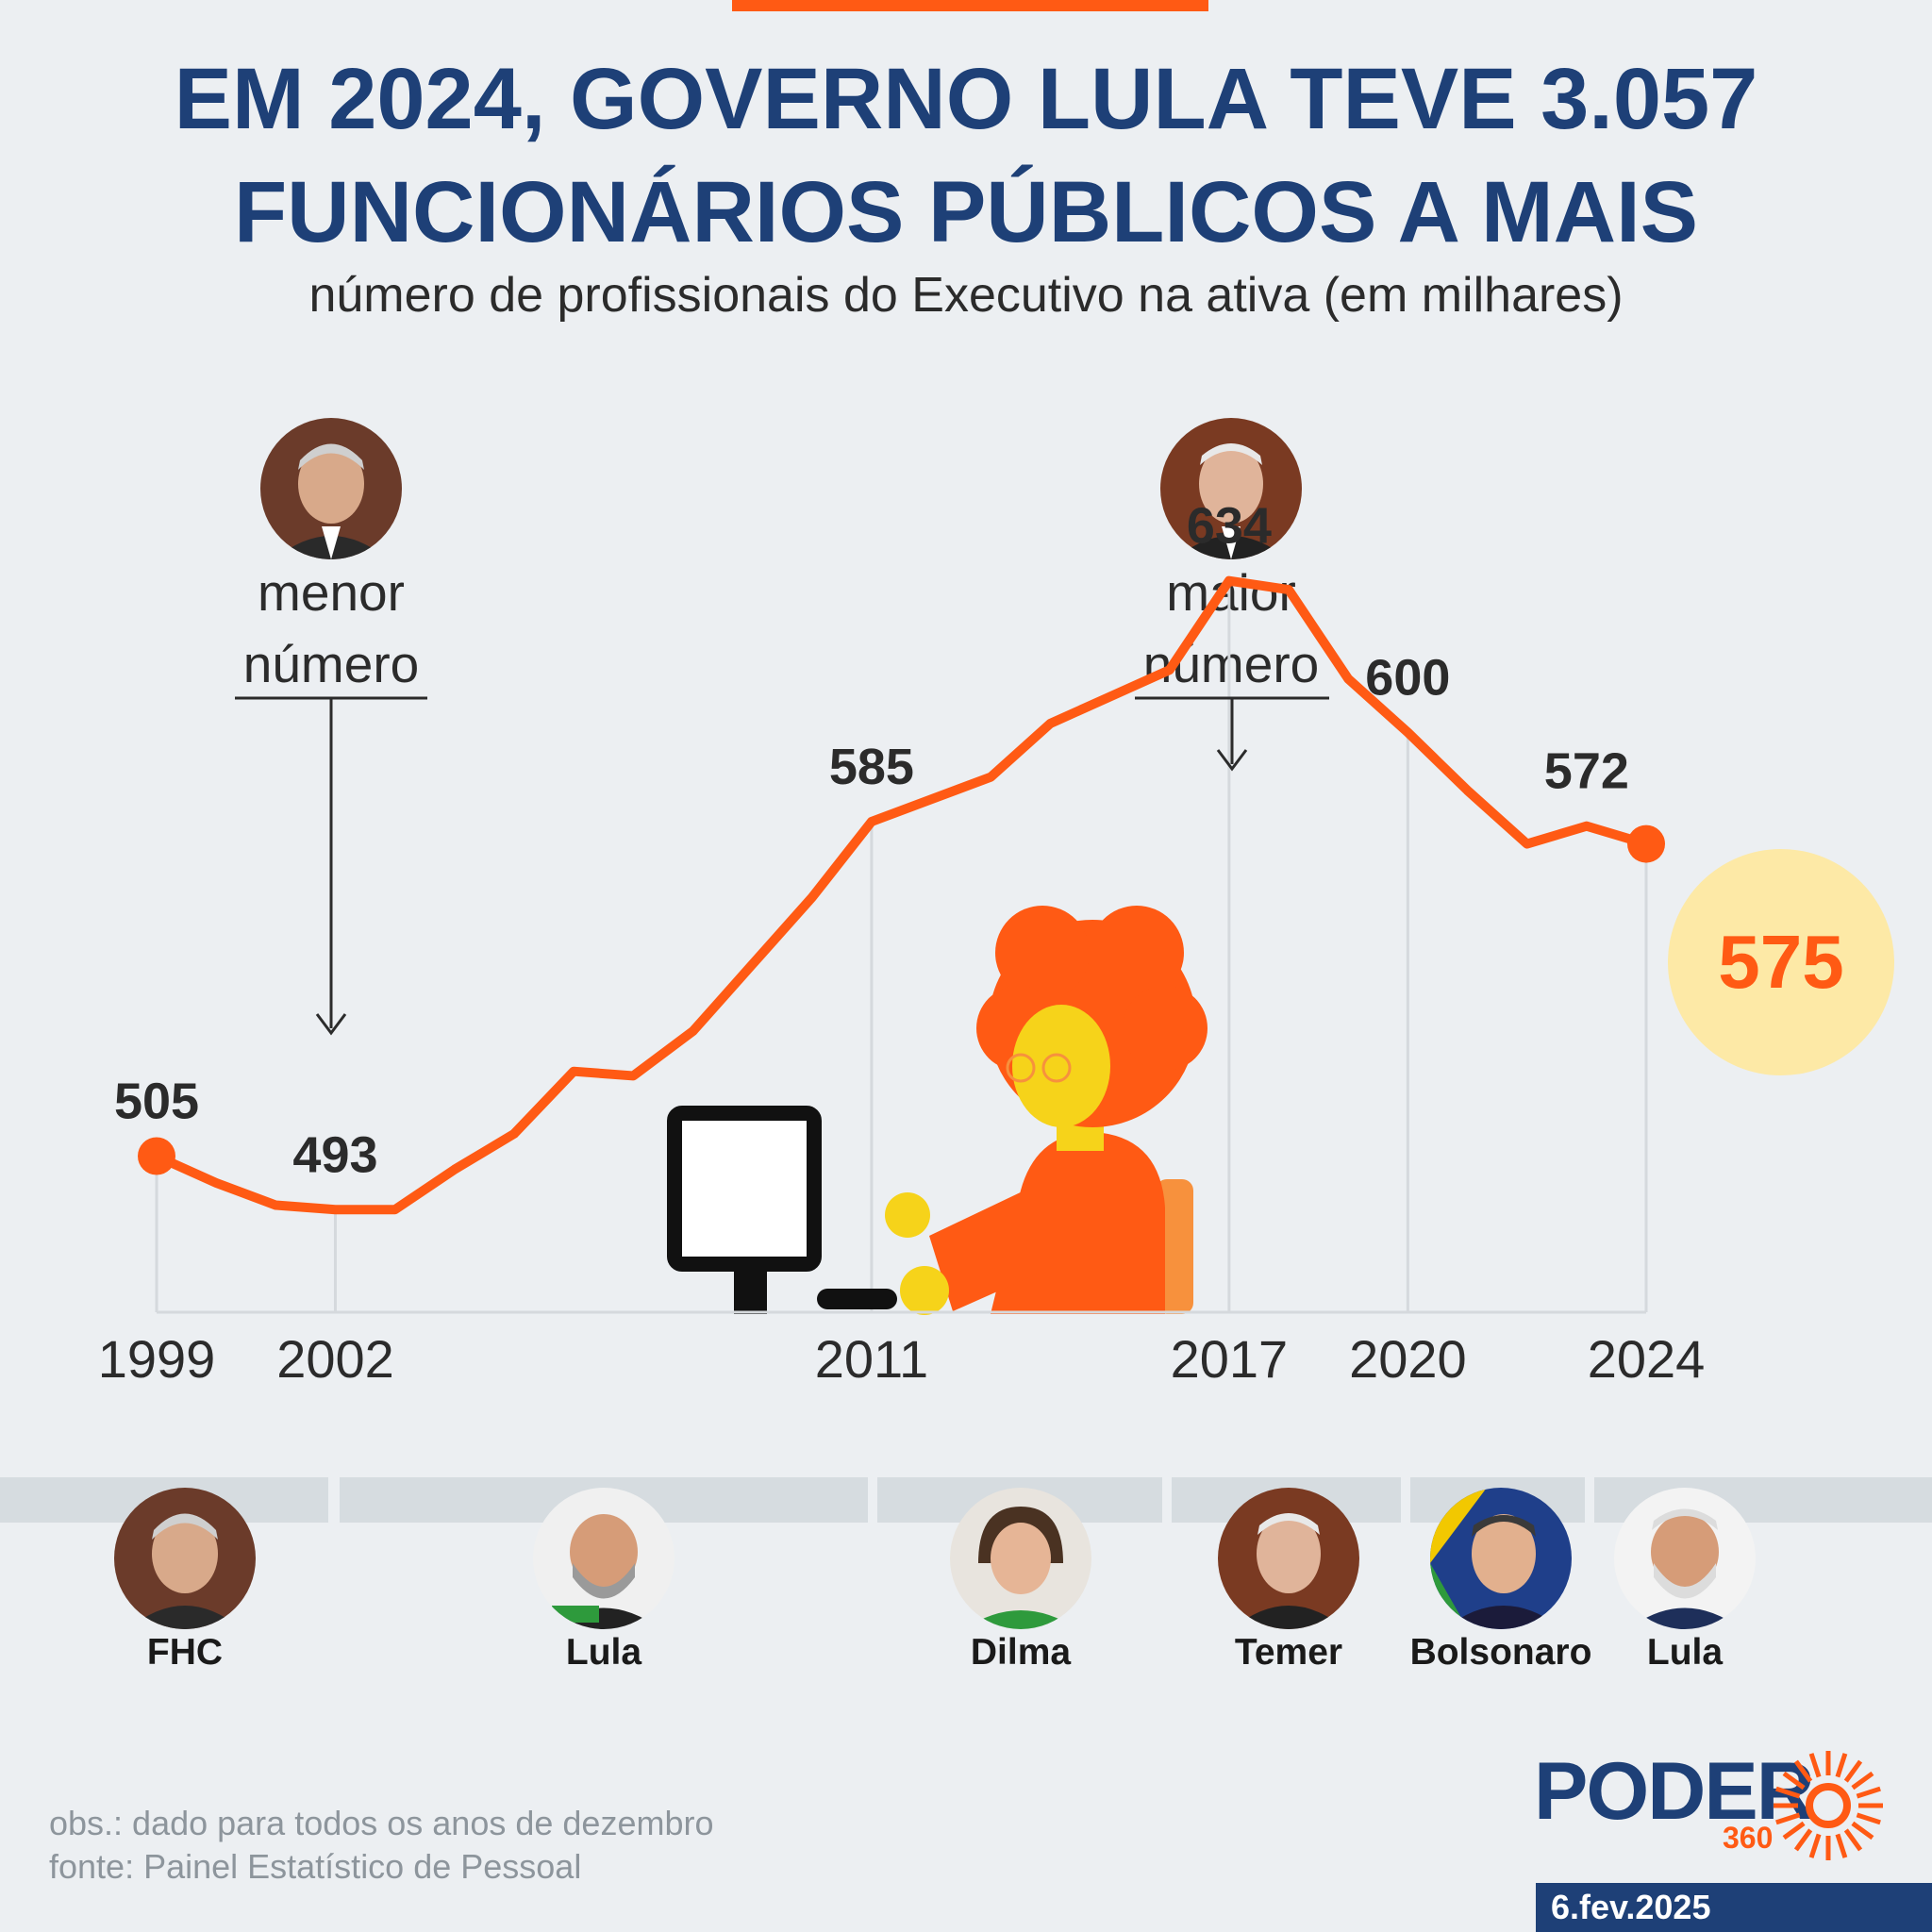  What do you see at coordinates (331, 1025) in the screenshot?
I see `min-arrow-head` at bounding box center [331, 1025].